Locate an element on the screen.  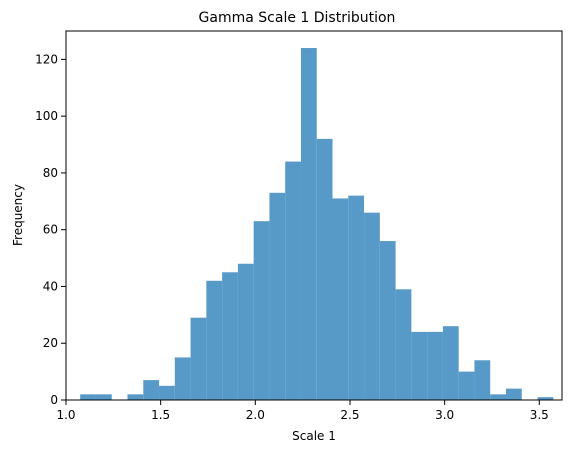
y-tick-label: 60 is located at coordinates (50, 230).